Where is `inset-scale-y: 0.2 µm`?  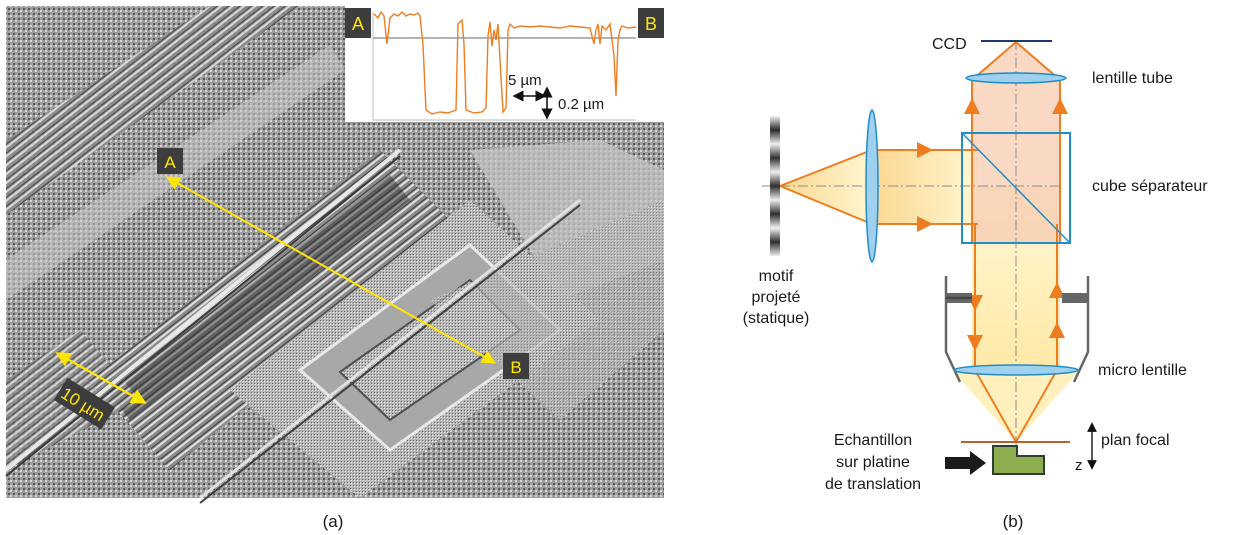
inset-scale-y: 0.2 µm is located at coordinates (581, 104).